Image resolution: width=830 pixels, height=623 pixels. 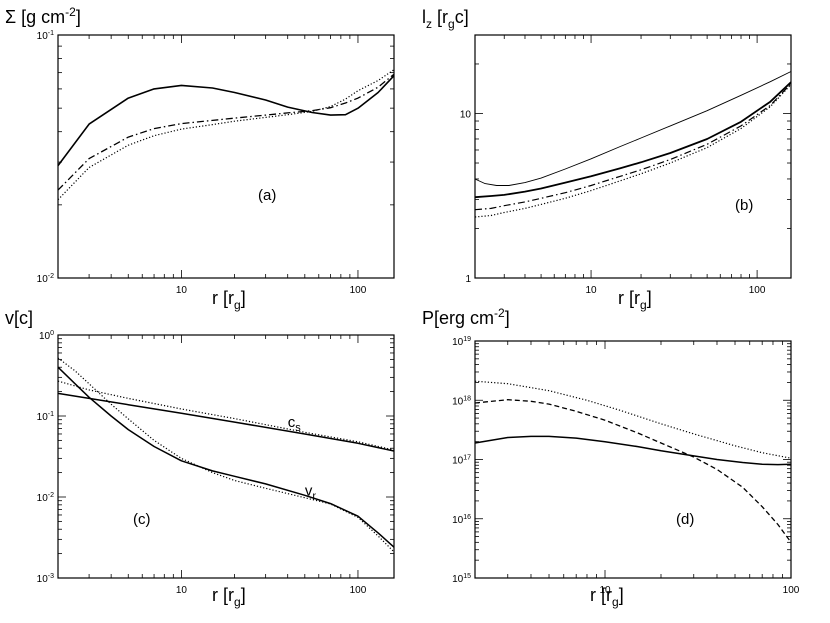 What do you see at coordinates (142, 519) in the screenshot?
I see `panel-label: (c)` at bounding box center [142, 519].